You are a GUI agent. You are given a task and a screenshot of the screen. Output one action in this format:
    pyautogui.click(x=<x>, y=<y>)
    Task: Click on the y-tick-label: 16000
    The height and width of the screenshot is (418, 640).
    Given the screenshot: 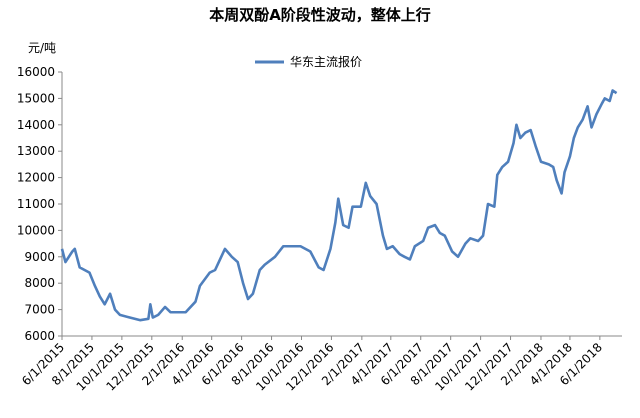 What is the action you would take?
    pyautogui.click(x=36, y=72)
    